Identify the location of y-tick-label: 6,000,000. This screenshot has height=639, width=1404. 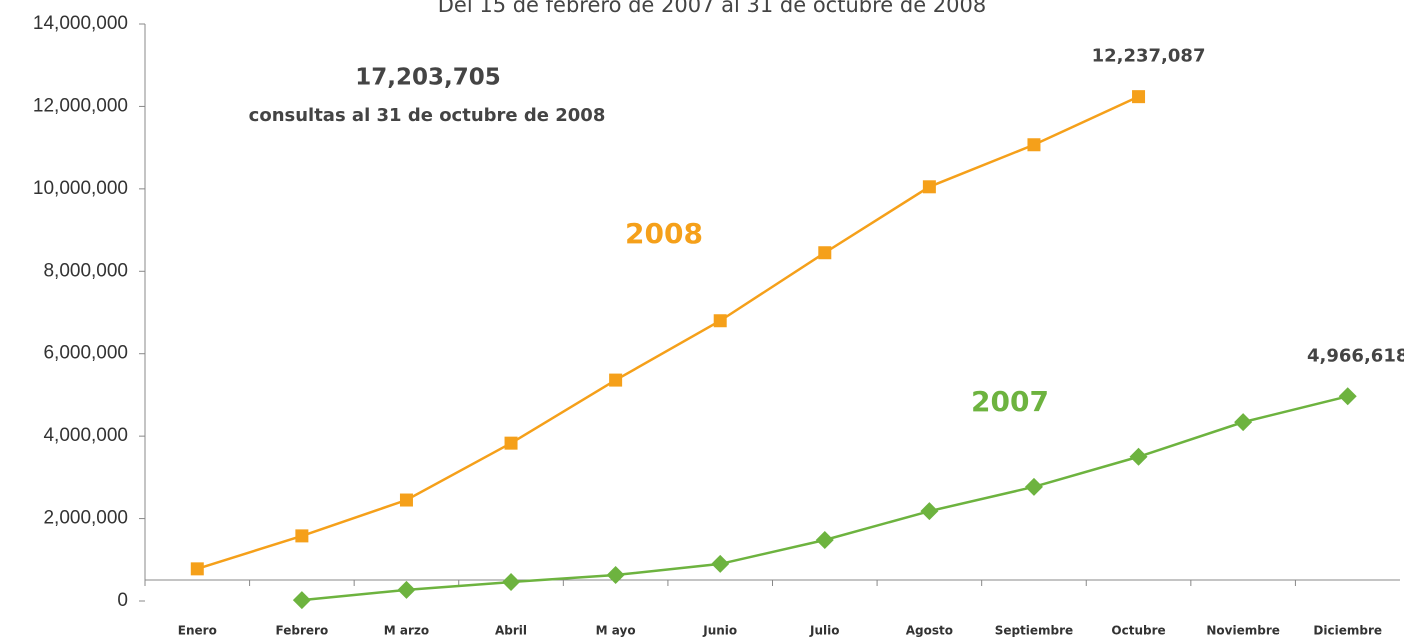
(85, 353).